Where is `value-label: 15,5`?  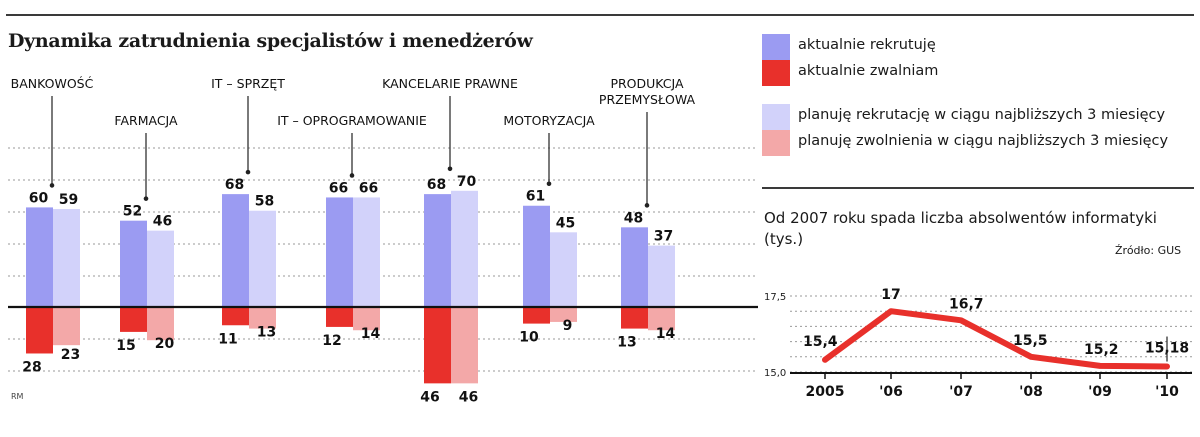
value-label: 15,5 is located at coordinates (1030, 341).